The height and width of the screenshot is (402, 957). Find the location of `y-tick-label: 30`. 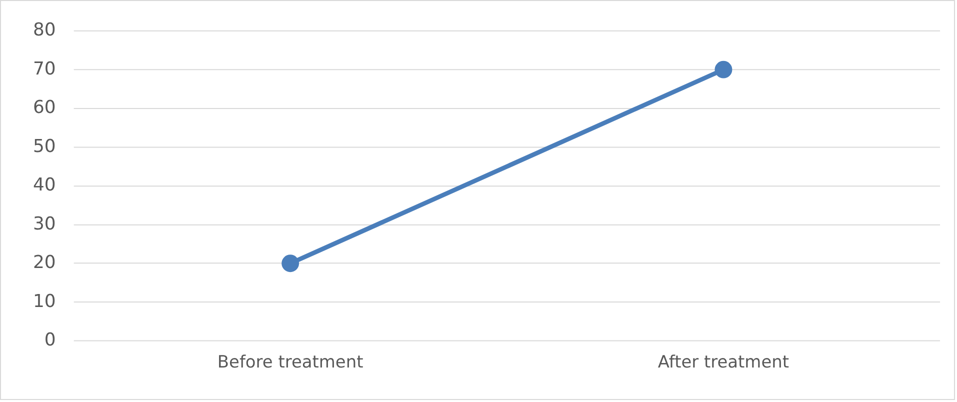

y-tick-label: 30 is located at coordinates (44, 223).